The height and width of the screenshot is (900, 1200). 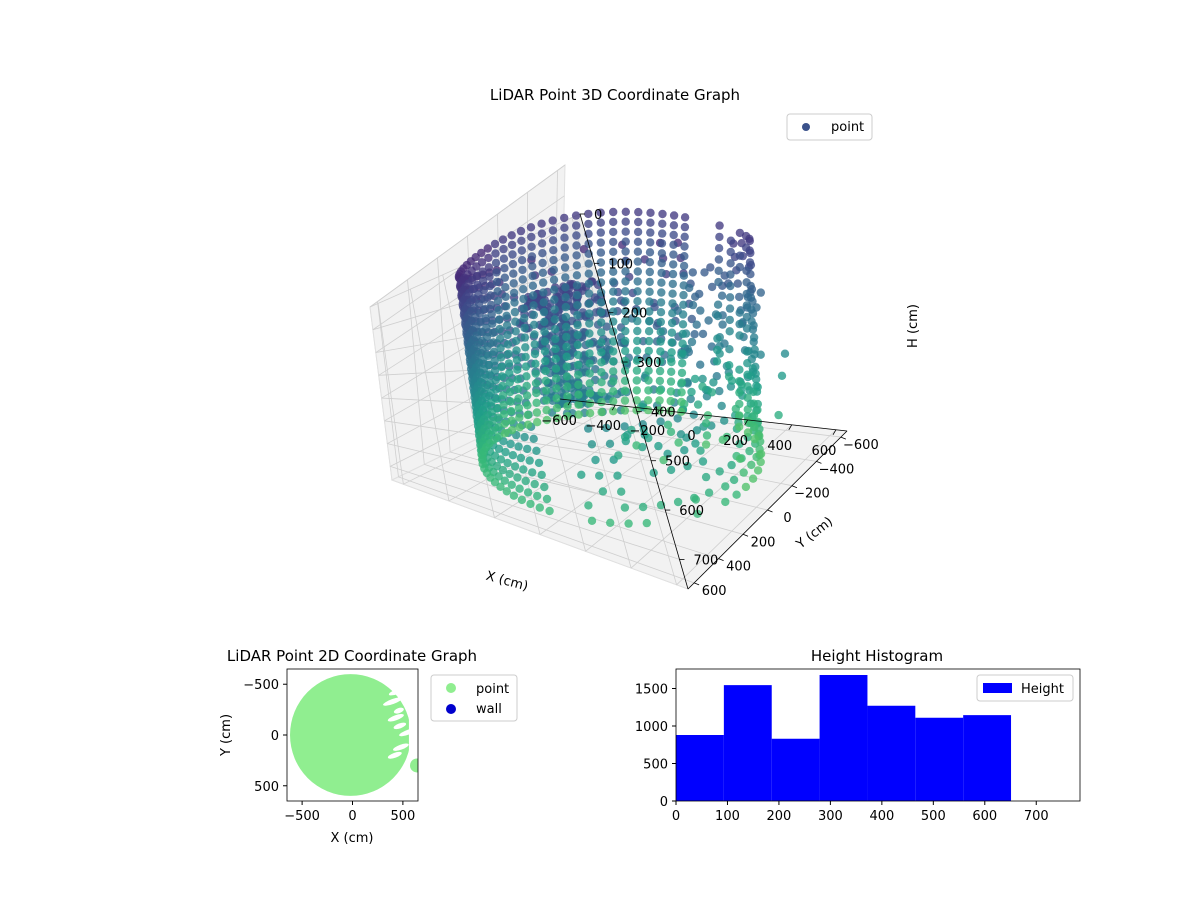 What do you see at coordinates (352, 656) in the screenshot?
I see `chart-2d-title: LiDAR Point 2D Coordinate Graph` at bounding box center [352, 656].